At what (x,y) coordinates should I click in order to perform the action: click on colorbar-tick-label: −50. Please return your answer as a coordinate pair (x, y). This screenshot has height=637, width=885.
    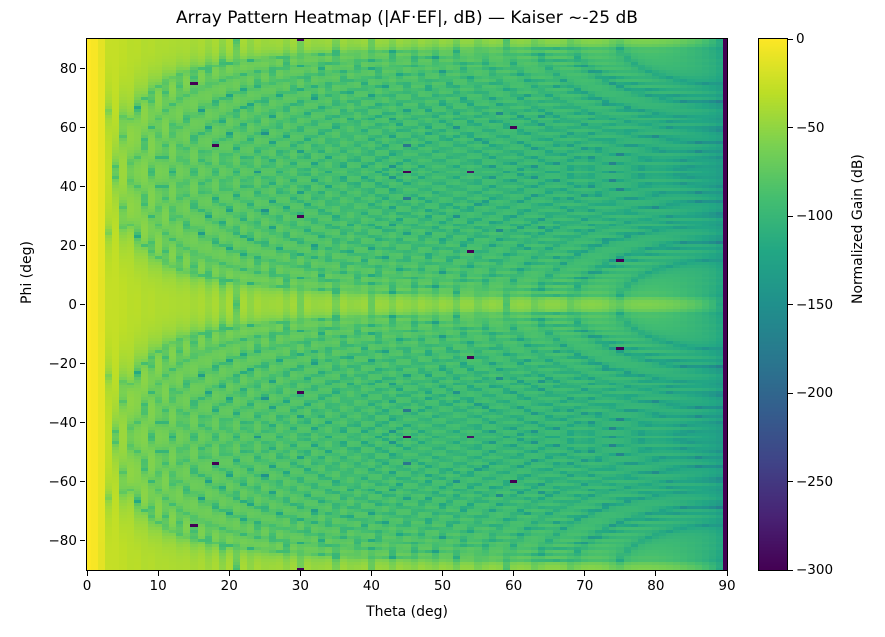
    Looking at the image, I should click on (810, 127).